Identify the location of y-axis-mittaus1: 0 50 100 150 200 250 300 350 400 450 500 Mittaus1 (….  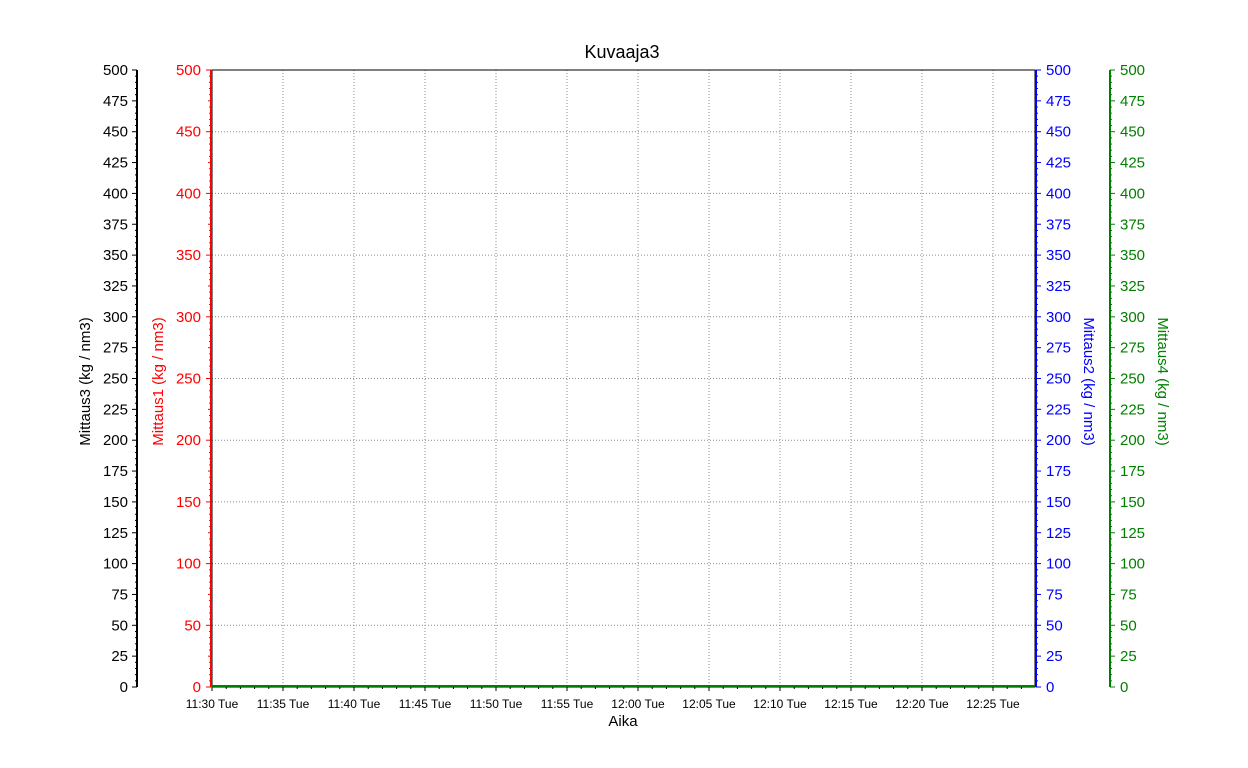
(181, 379).